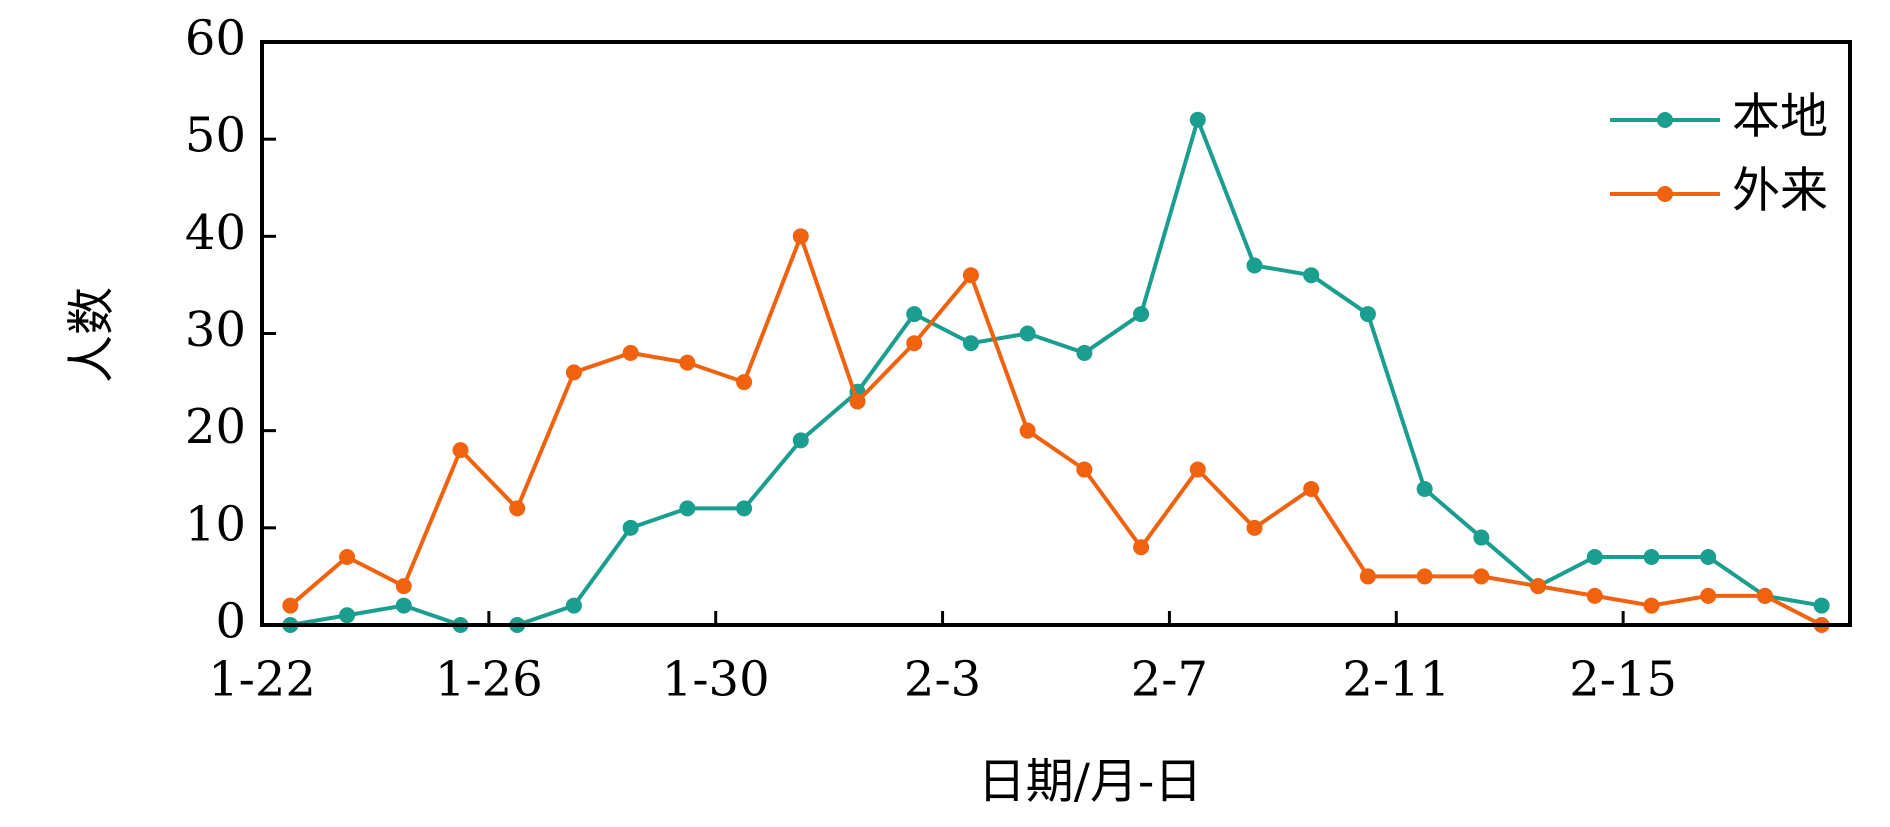  What do you see at coordinates (92, 335) in the screenshot?
I see `y-axis-label: 人数` at bounding box center [92, 335].